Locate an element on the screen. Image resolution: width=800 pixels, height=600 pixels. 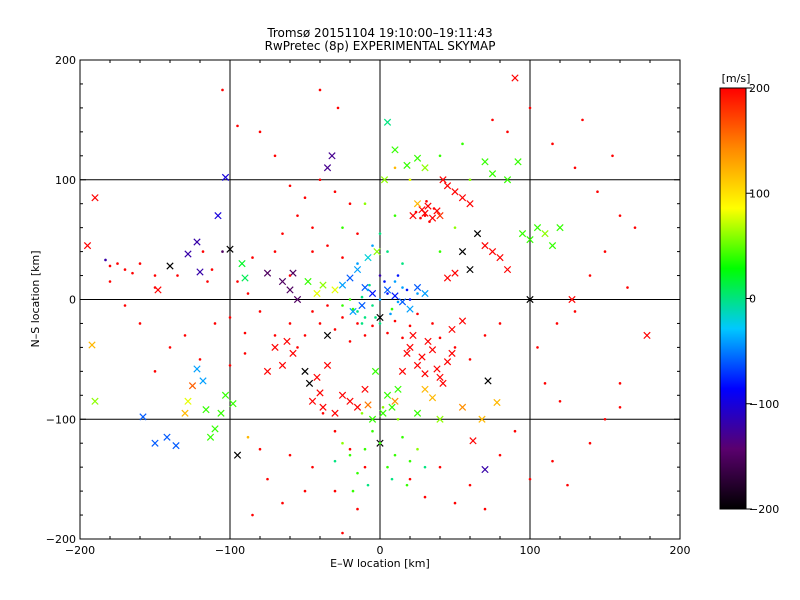
y-tick-label: −200 is located at coordinates (61, 539).